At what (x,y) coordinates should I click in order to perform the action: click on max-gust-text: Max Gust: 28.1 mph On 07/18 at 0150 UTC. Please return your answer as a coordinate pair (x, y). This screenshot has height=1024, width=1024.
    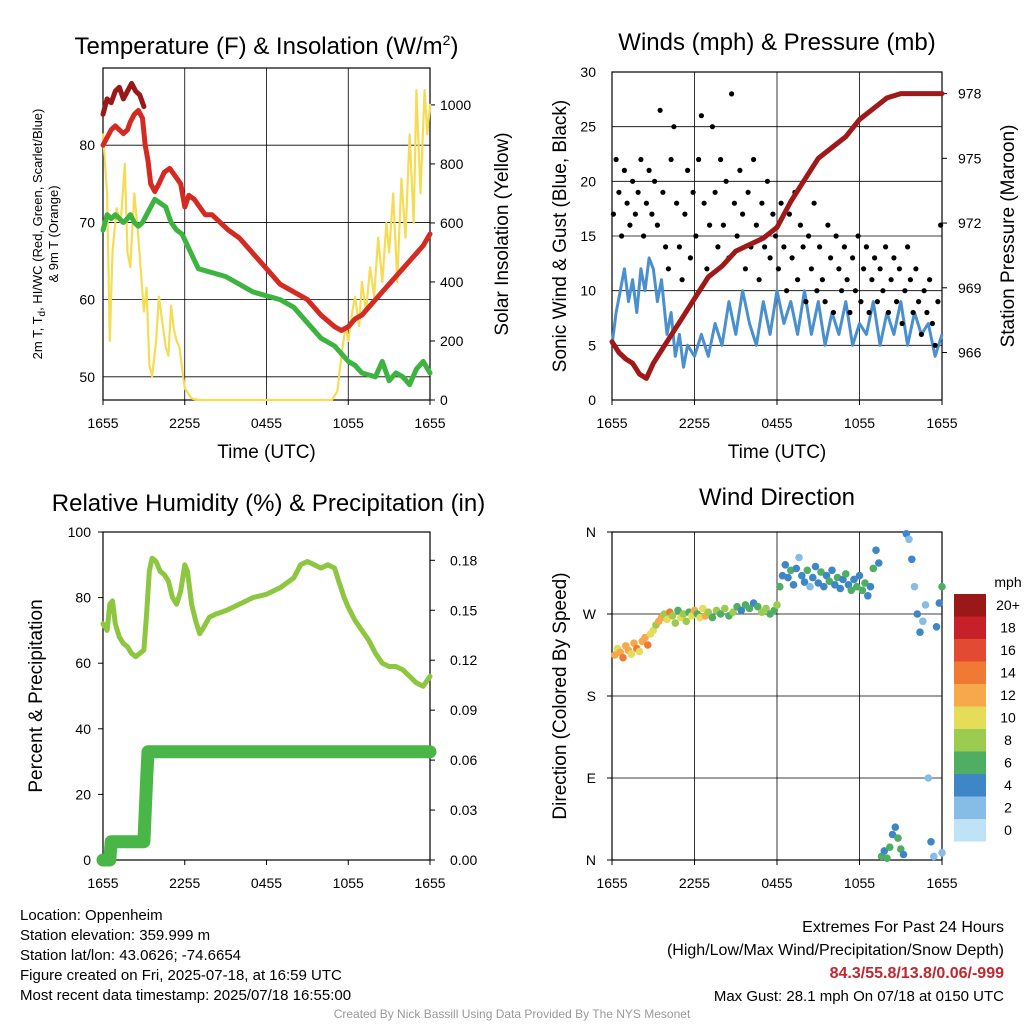
    Looking at the image, I should click on (858, 996).